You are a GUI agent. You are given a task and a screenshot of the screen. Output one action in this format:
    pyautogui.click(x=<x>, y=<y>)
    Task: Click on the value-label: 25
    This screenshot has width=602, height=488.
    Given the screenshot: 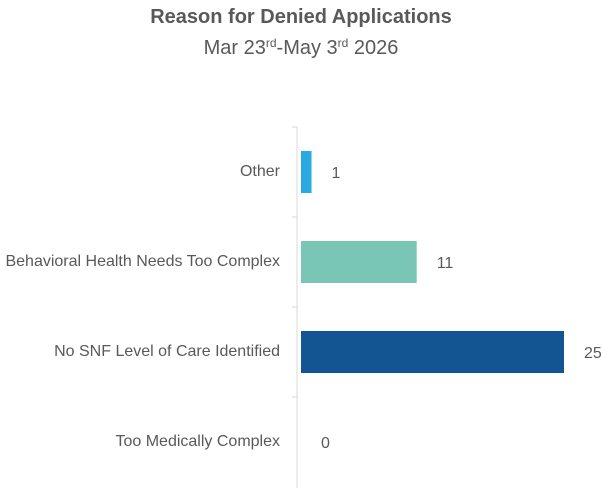 What is the action you would take?
    pyautogui.click(x=593, y=353)
    